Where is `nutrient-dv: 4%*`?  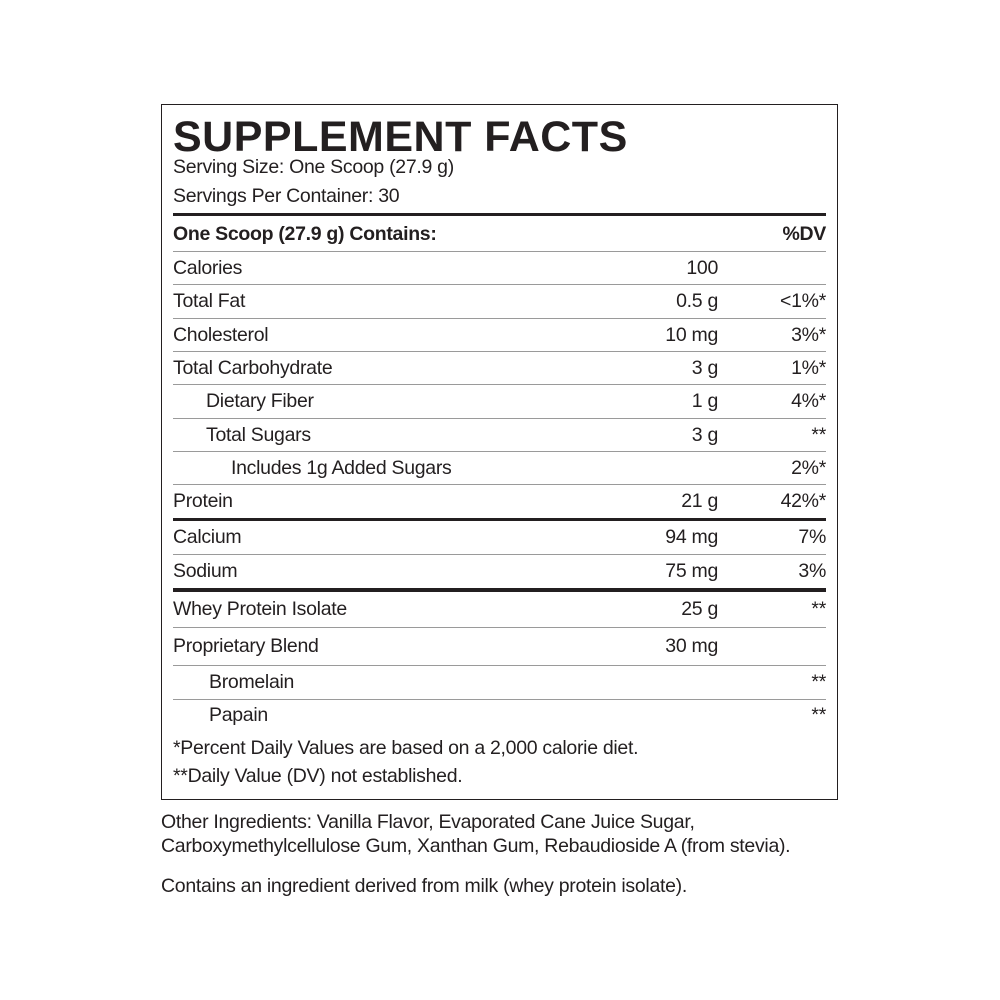 nutrient-dv: 4%* is located at coordinates (808, 401).